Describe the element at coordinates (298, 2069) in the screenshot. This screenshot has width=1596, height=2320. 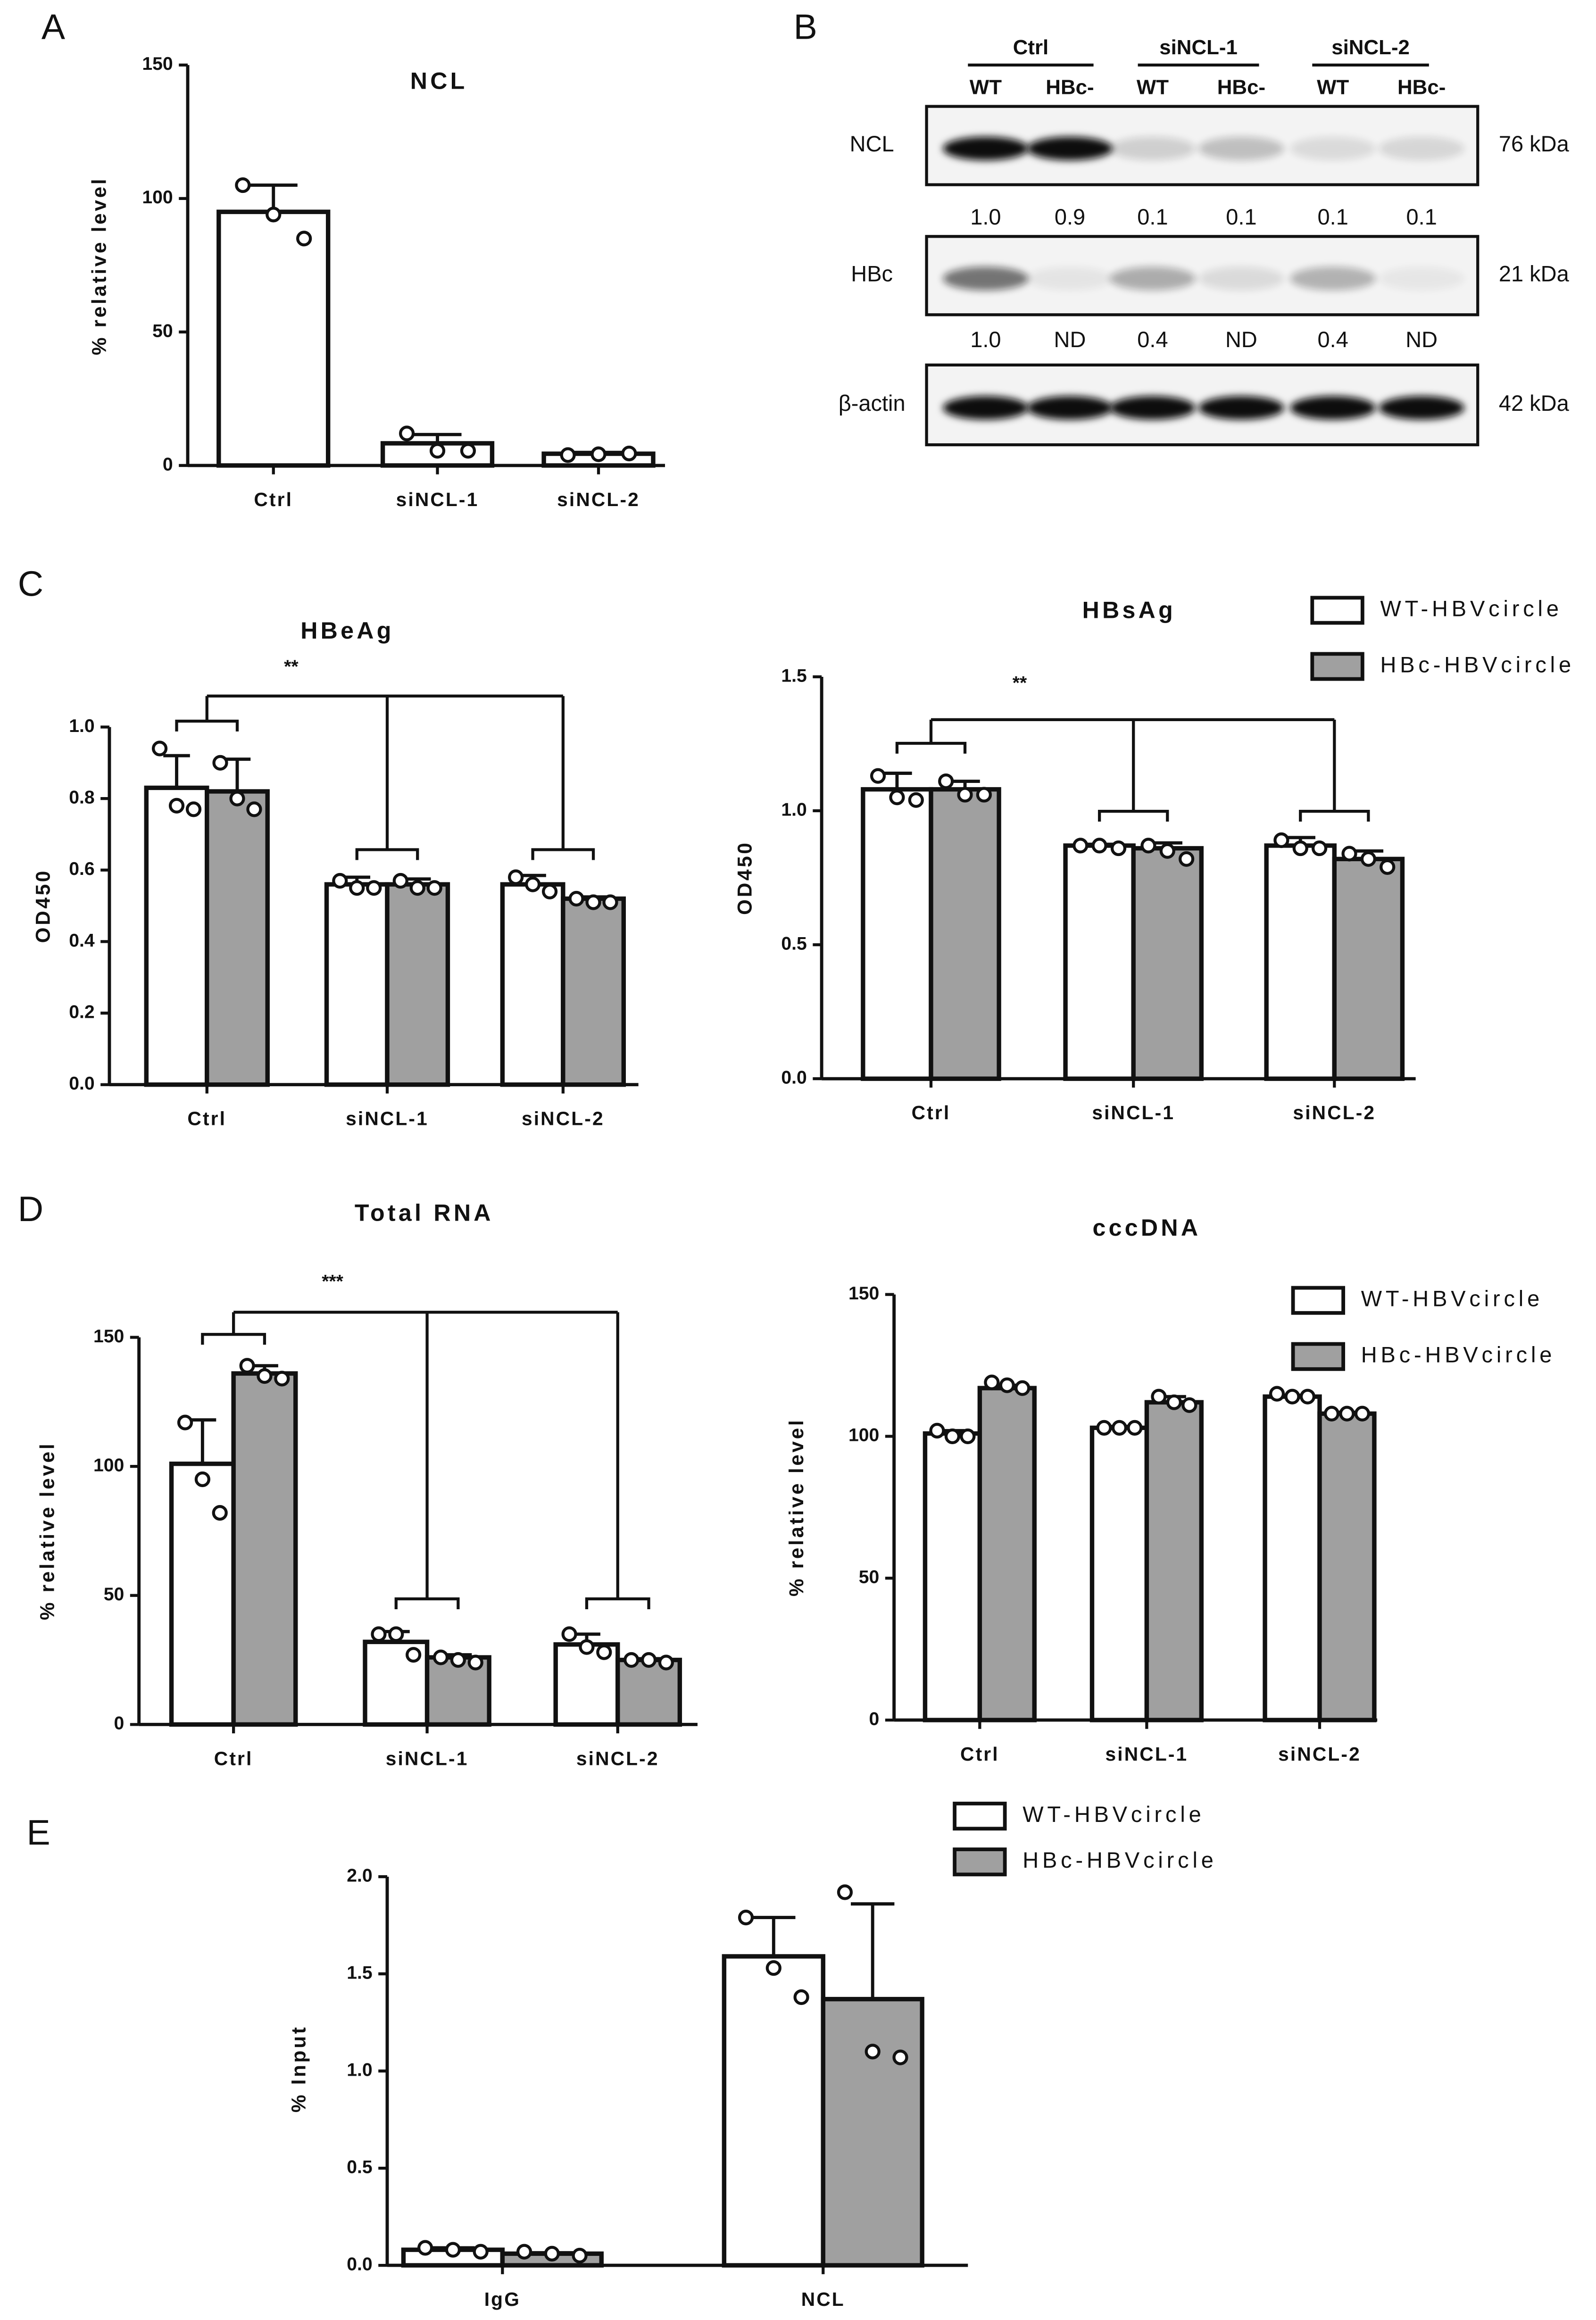
I see `y-axis-label: % Input` at that location.